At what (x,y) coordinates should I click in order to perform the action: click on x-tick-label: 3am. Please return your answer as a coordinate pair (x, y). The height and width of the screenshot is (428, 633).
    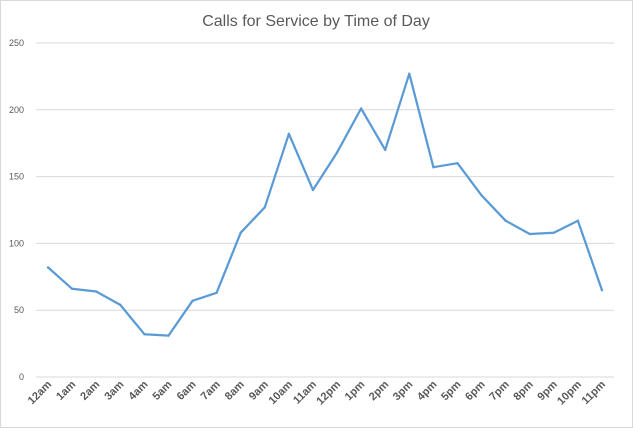
    Looking at the image, I should click on (114, 390).